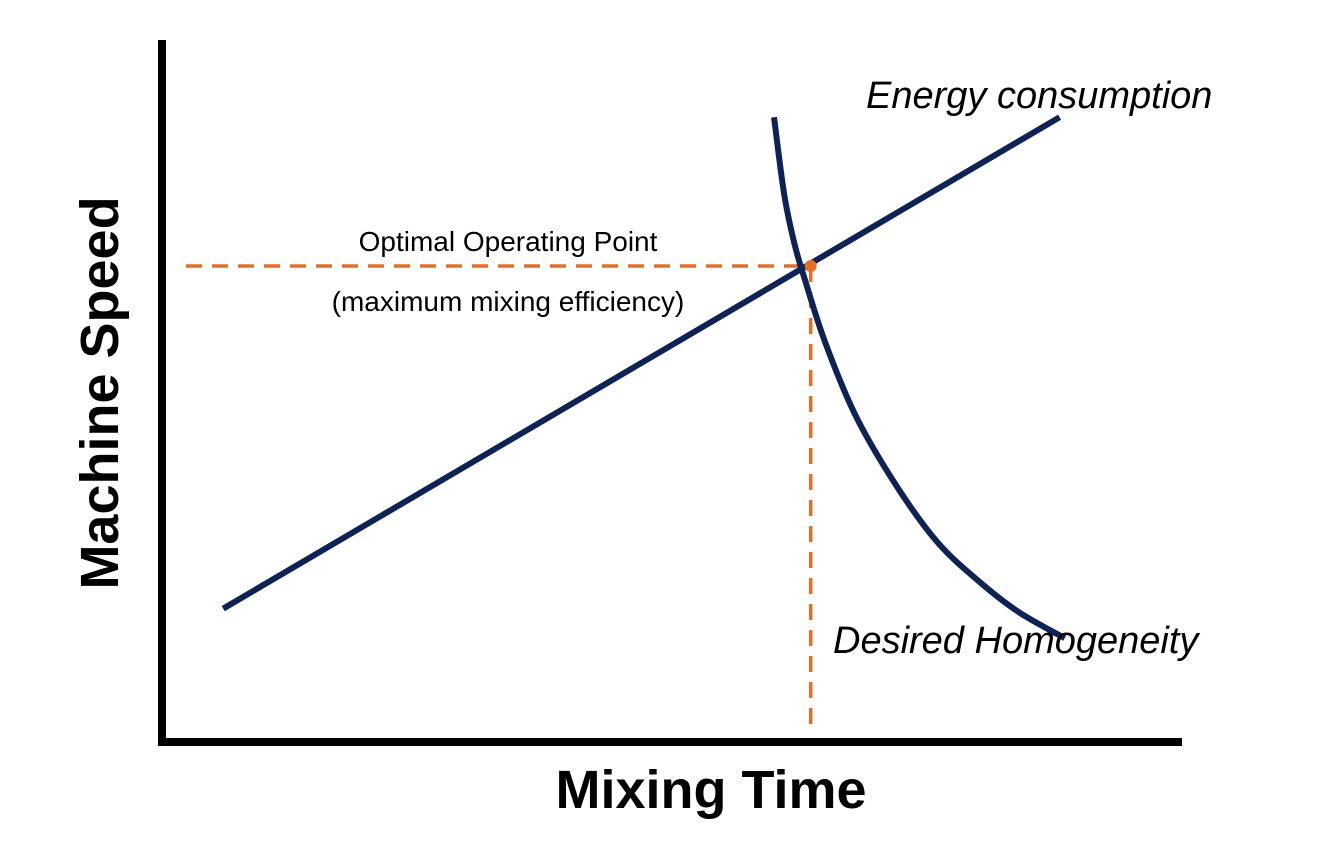 The width and height of the screenshot is (1343, 867). What do you see at coordinates (508, 301) in the screenshot?
I see `optimal-point-sublabel: (maximum mixing efficiency)` at bounding box center [508, 301].